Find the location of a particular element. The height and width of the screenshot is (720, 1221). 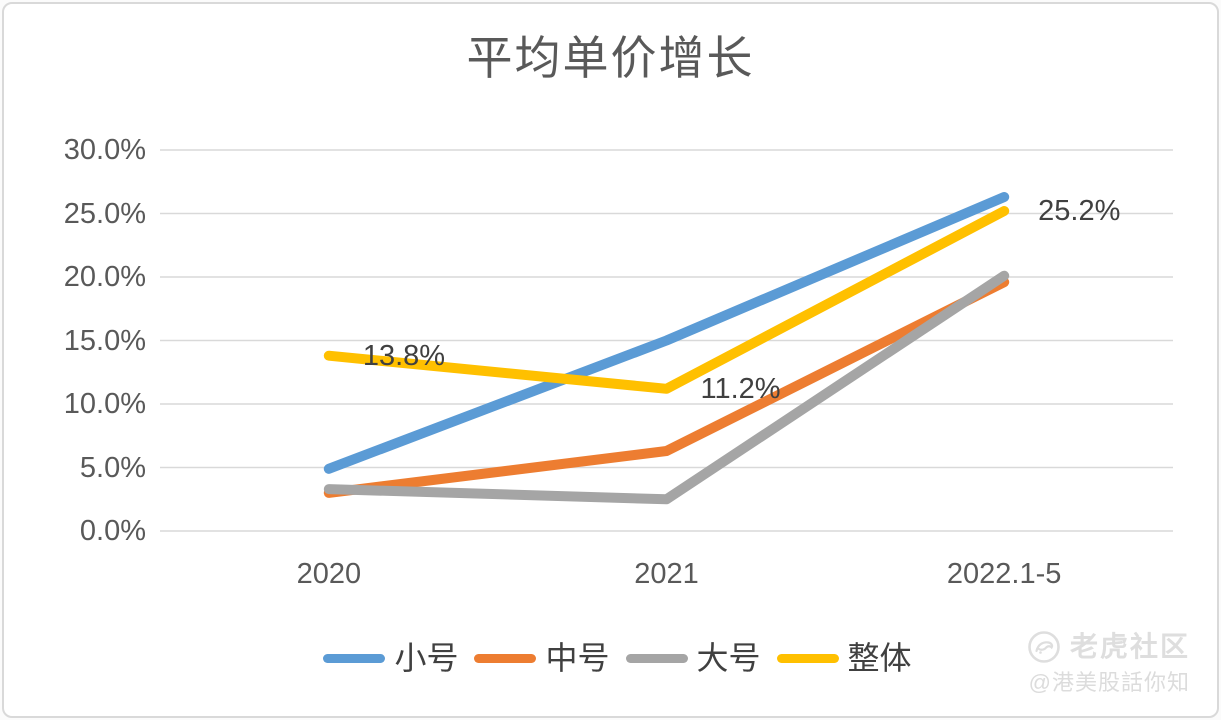

watermark-brand-row: 老虎社区 is located at coordinates (1108, 647).